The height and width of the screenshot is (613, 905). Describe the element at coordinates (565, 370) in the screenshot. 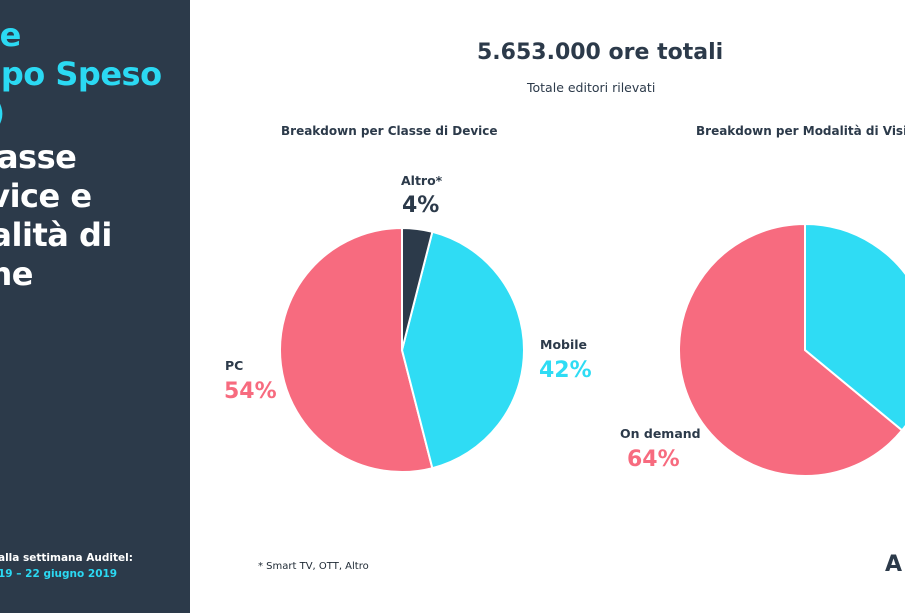

I see `value-mobile: 42%` at that location.